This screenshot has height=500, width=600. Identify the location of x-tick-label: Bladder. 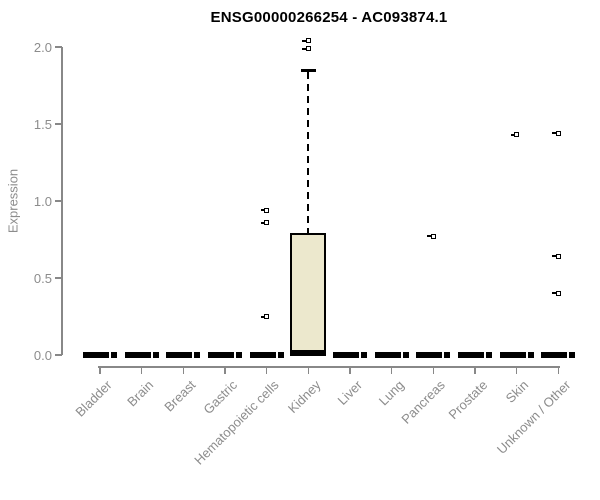
(93, 398).